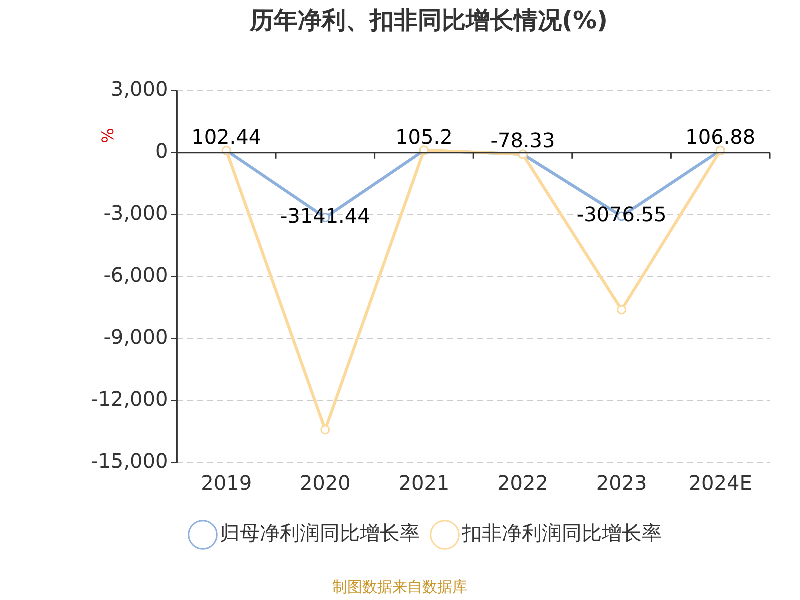  Describe the element at coordinates (428, 20) in the screenshot. I see `chart-title: 历年净利、扣非同比增长情况(%)` at that location.